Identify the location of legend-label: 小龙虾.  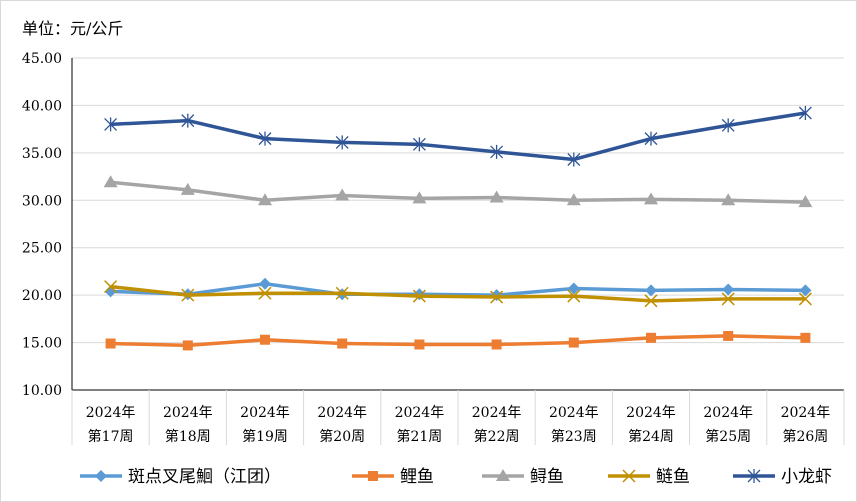
(806, 477).